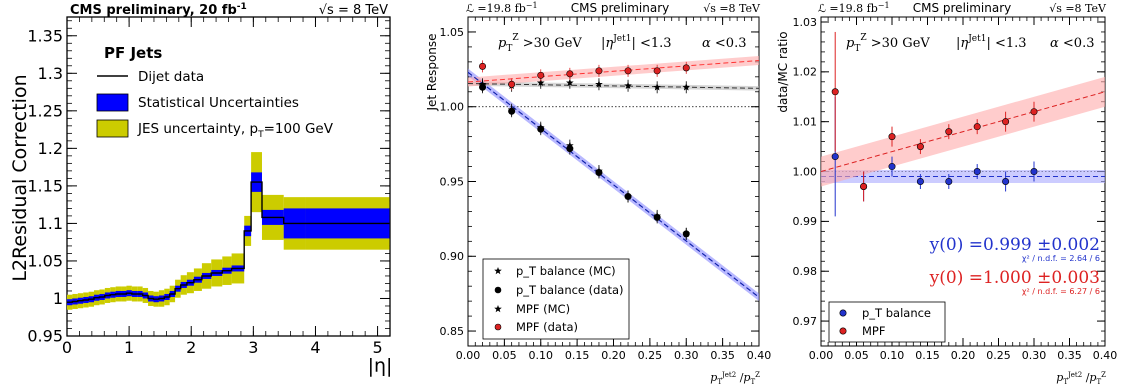 The width and height of the screenshot is (1126, 389). What do you see at coordinates (112, 128) in the screenshot?
I see `legend-swatch-jes` at bounding box center [112, 128].